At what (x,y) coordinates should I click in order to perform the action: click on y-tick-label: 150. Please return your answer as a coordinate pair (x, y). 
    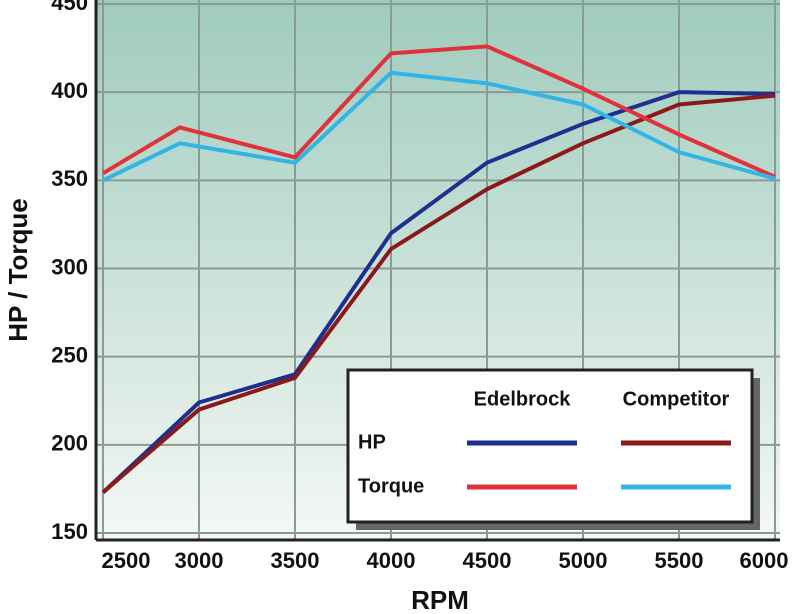
    Looking at the image, I should click on (69, 531).